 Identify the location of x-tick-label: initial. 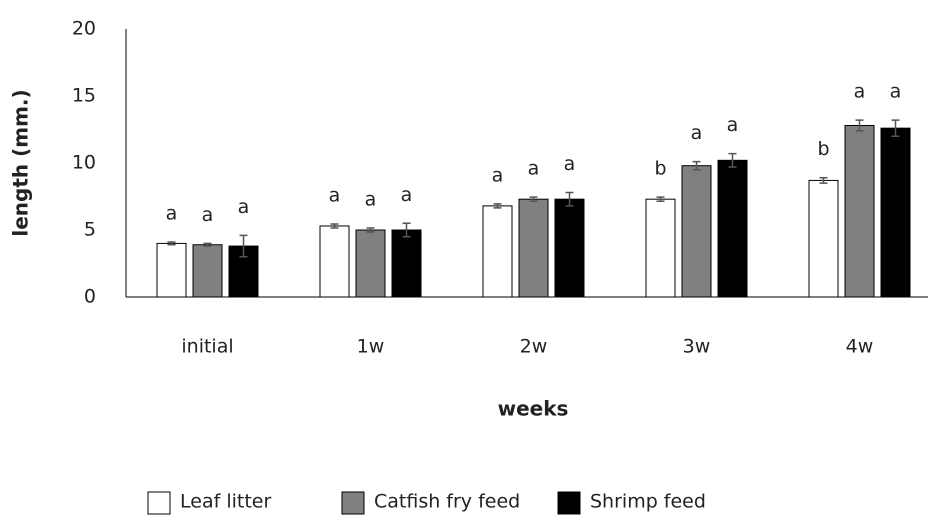
(207, 347).